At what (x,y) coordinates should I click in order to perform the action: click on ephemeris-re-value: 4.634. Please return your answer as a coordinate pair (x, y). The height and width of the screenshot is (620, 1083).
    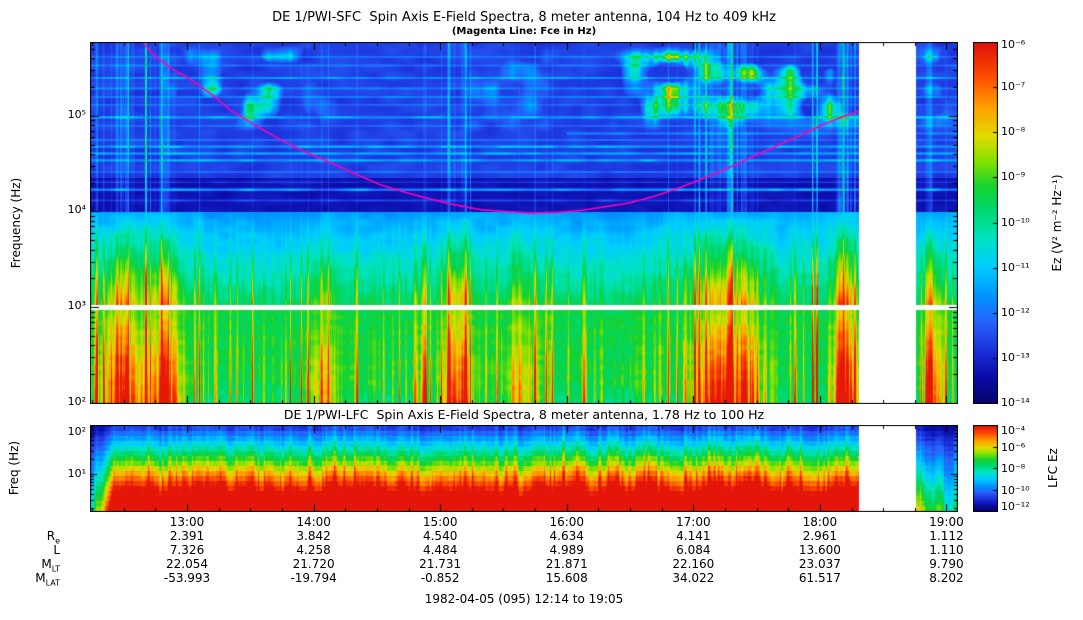
    Looking at the image, I should click on (566, 536).